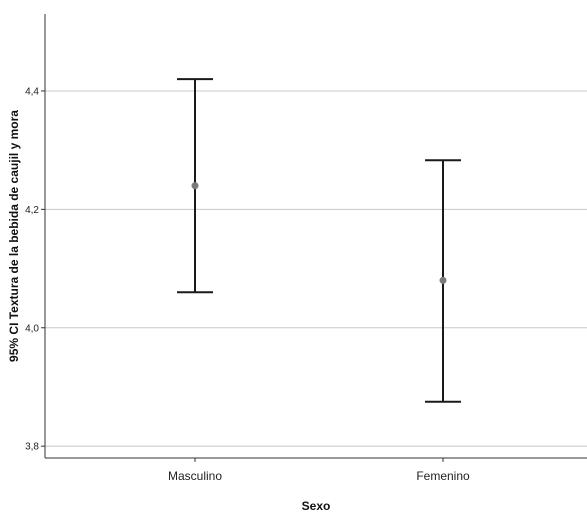 Image resolution: width=587 pixels, height=517 pixels. What do you see at coordinates (35, 269) in the screenshot?
I see `y-ticks: 3,8 4,0 4,2 4,4` at bounding box center [35, 269].